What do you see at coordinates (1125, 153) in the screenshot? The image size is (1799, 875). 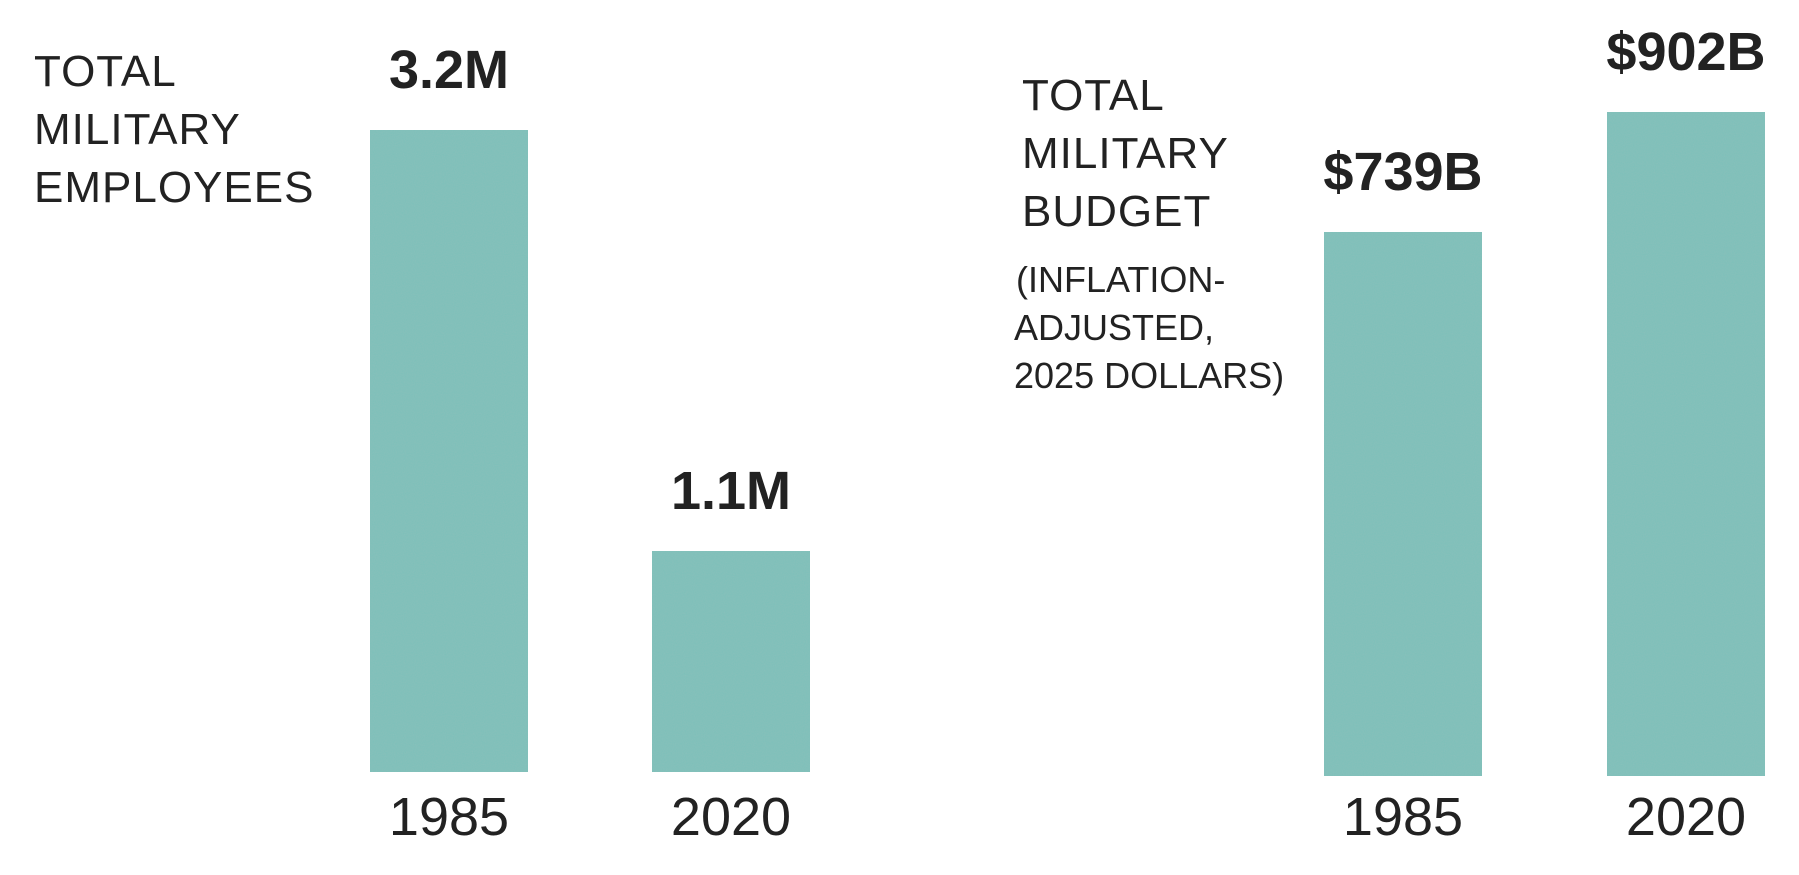 I see `chart2-title-line-2: MILITARY` at bounding box center [1125, 153].